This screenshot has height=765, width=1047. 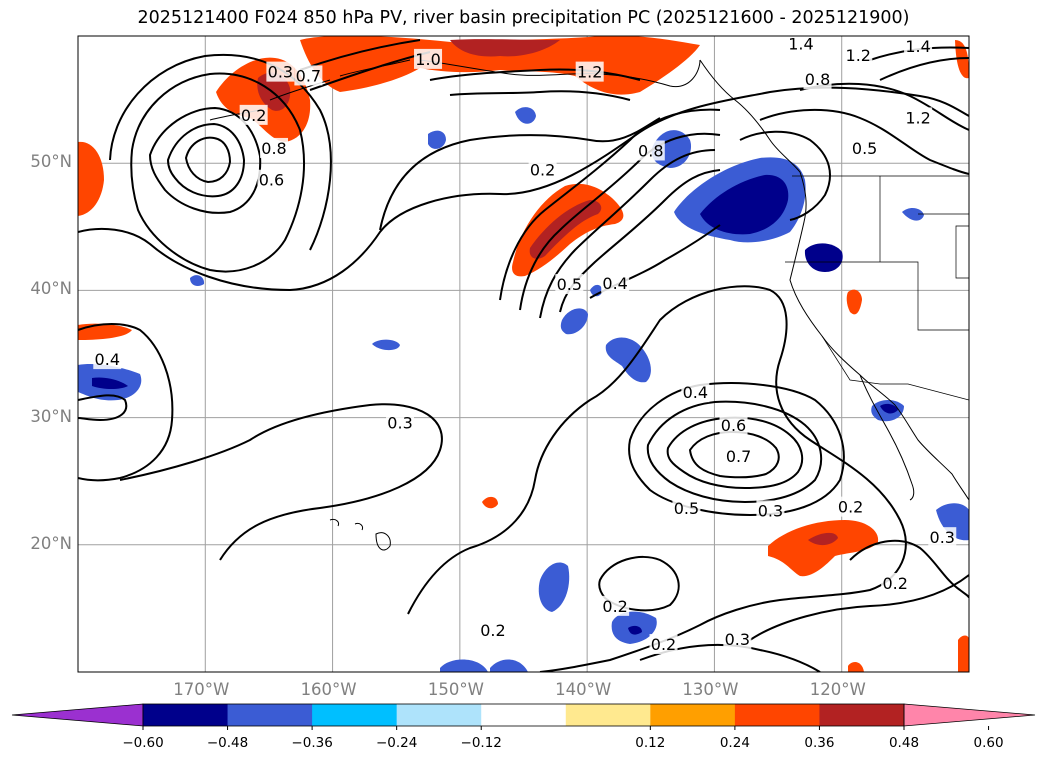 What do you see at coordinates (51, 289) in the screenshot?
I see `latitude-tick-label: 40°N` at bounding box center [51, 289].